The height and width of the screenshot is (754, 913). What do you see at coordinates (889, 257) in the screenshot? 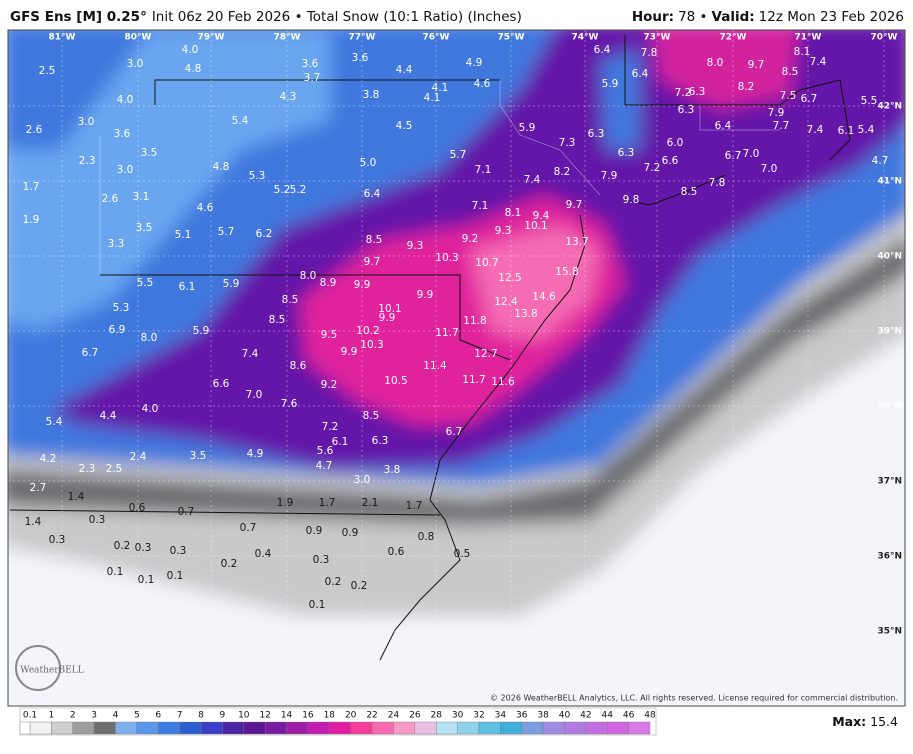
I see `lat-label: 40°N` at bounding box center [889, 257].